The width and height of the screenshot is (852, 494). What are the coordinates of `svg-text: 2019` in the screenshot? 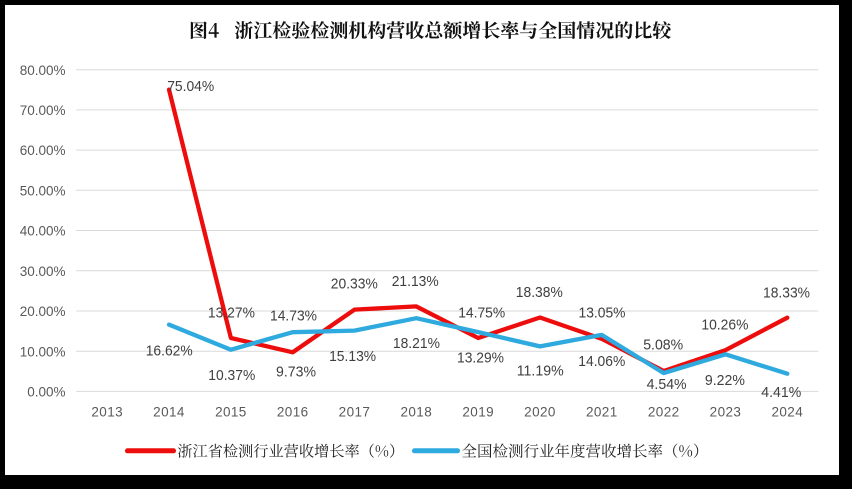 It's located at (478, 411).